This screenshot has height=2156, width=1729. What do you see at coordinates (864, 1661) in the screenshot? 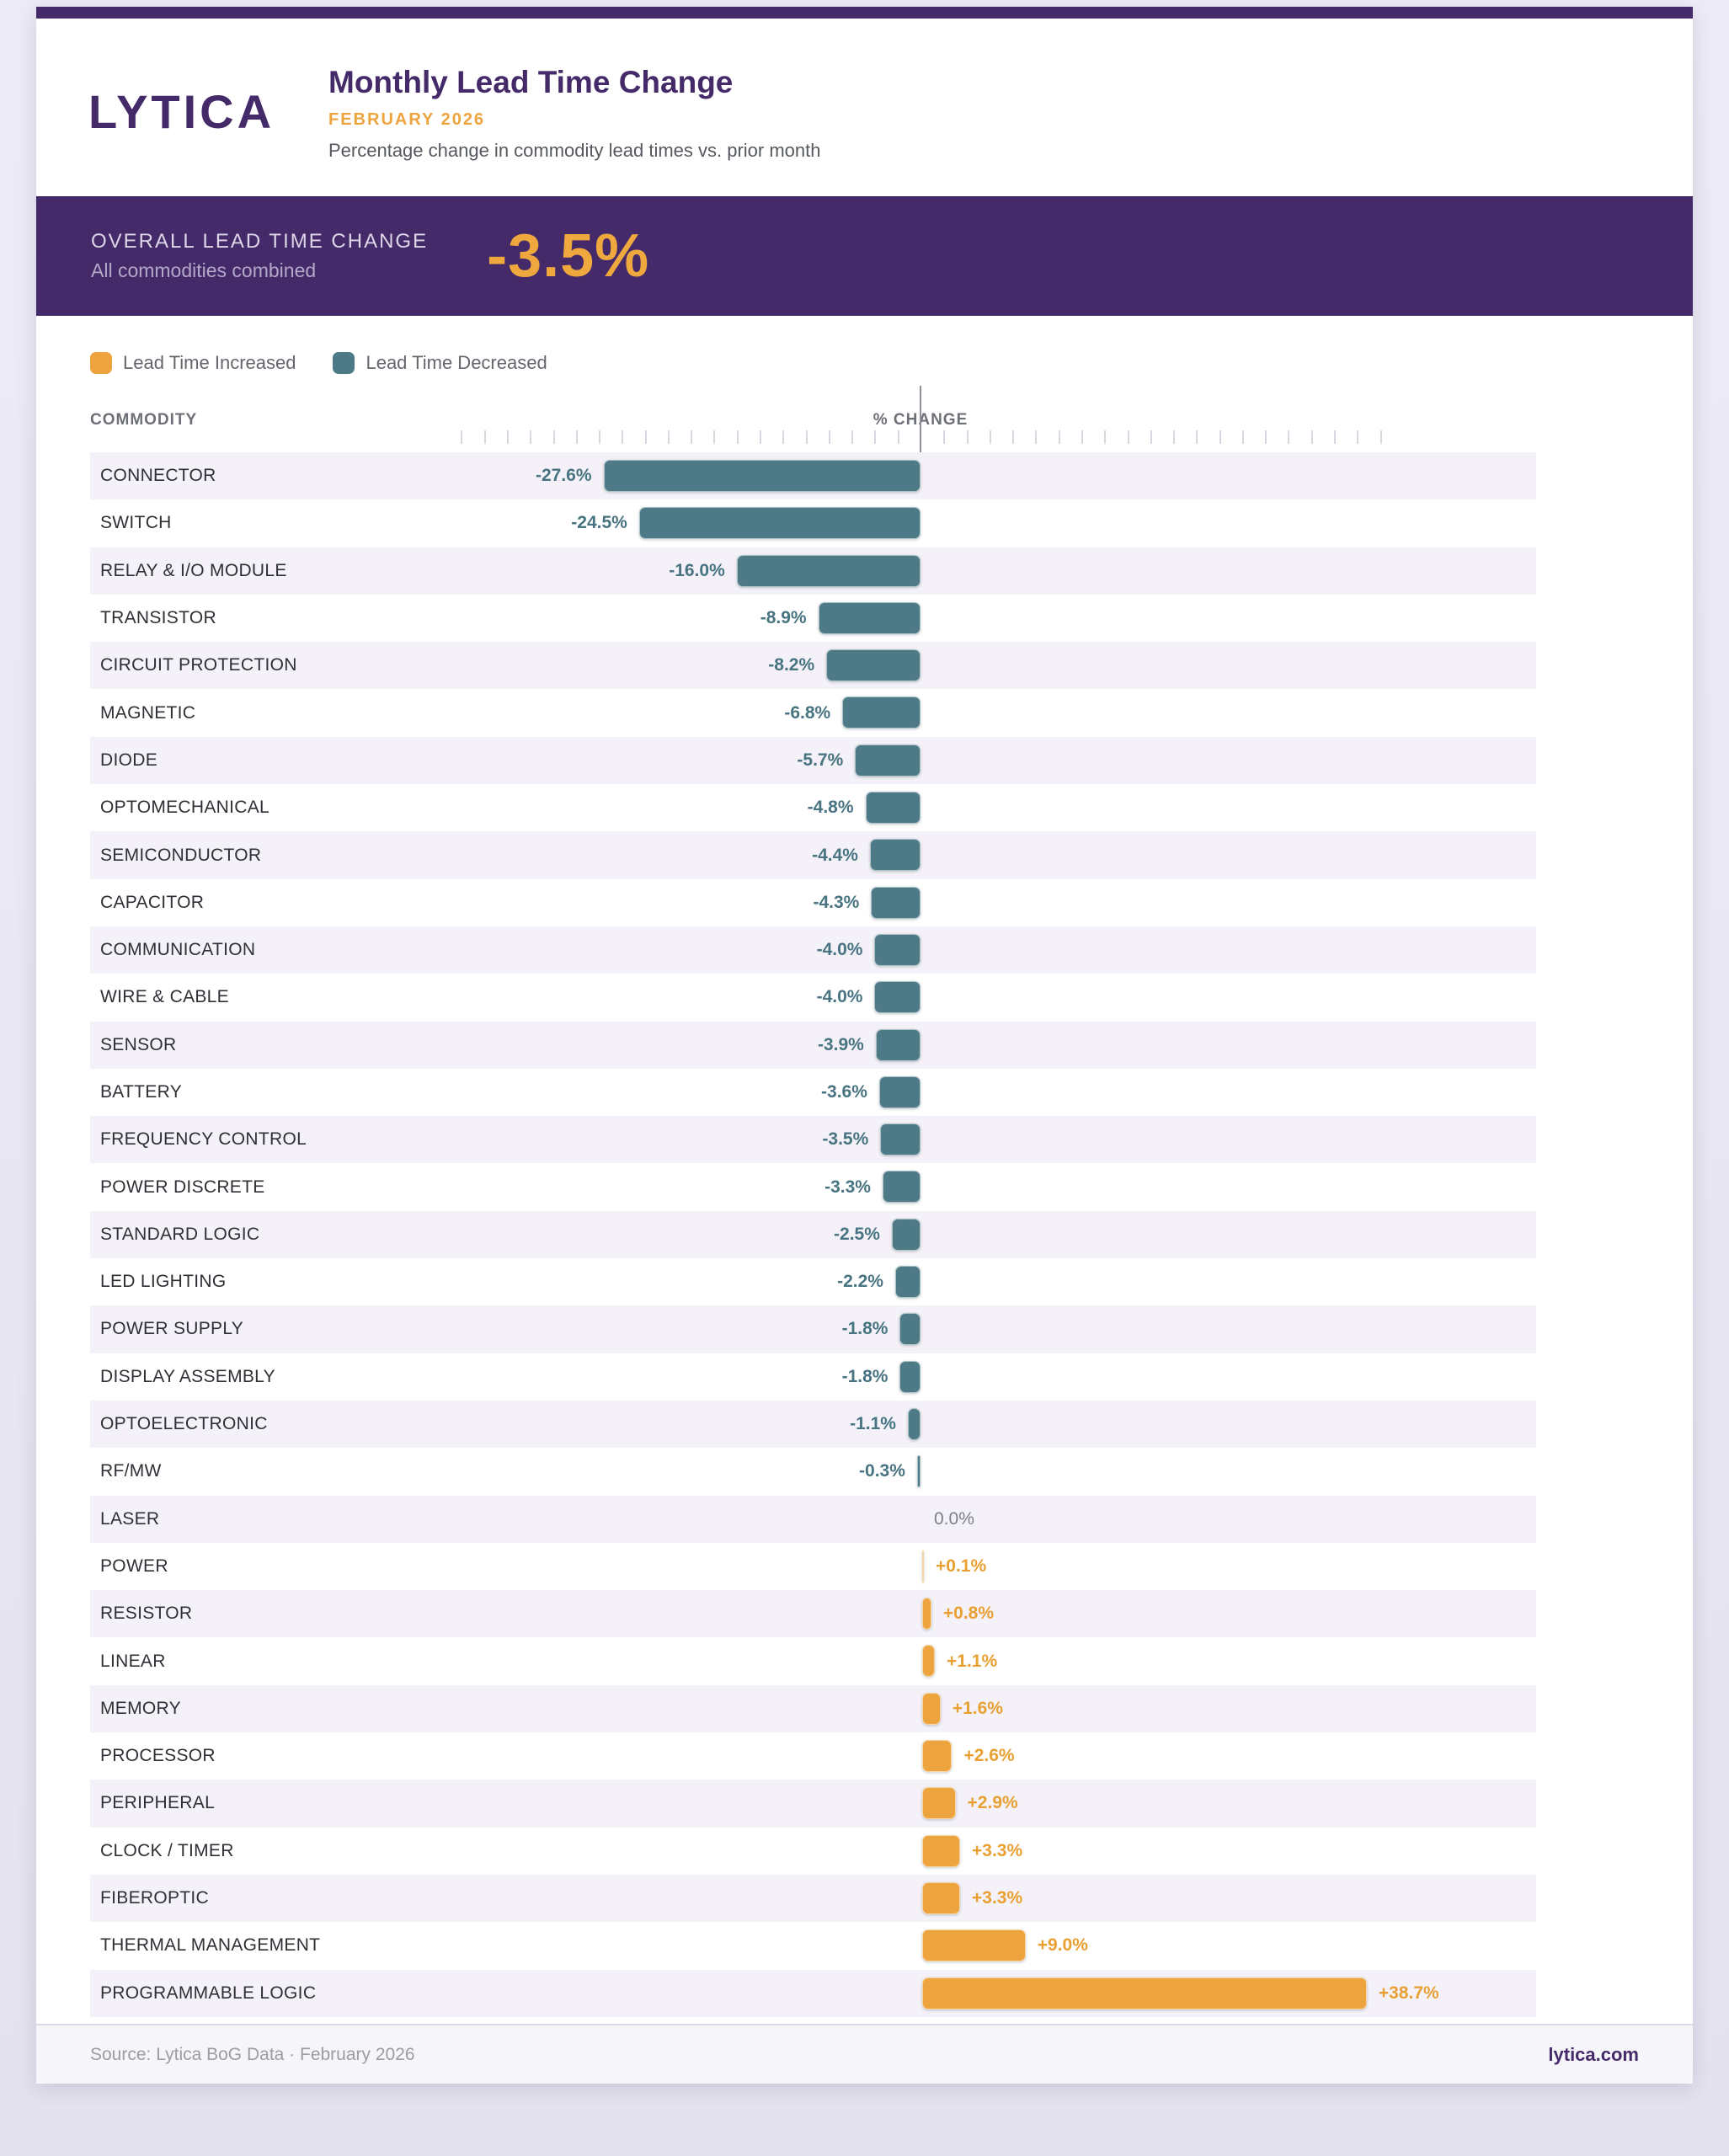
I see `table-row: LINEAR +1.1%` at bounding box center [864, 1661].